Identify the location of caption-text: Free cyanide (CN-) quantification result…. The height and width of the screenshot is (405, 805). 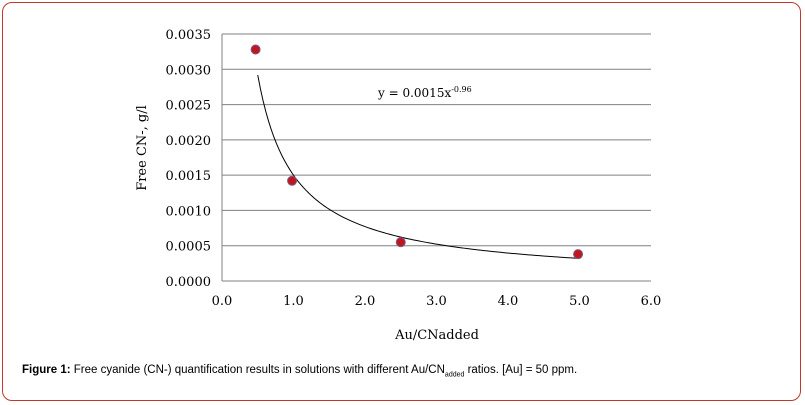
(259, 370).